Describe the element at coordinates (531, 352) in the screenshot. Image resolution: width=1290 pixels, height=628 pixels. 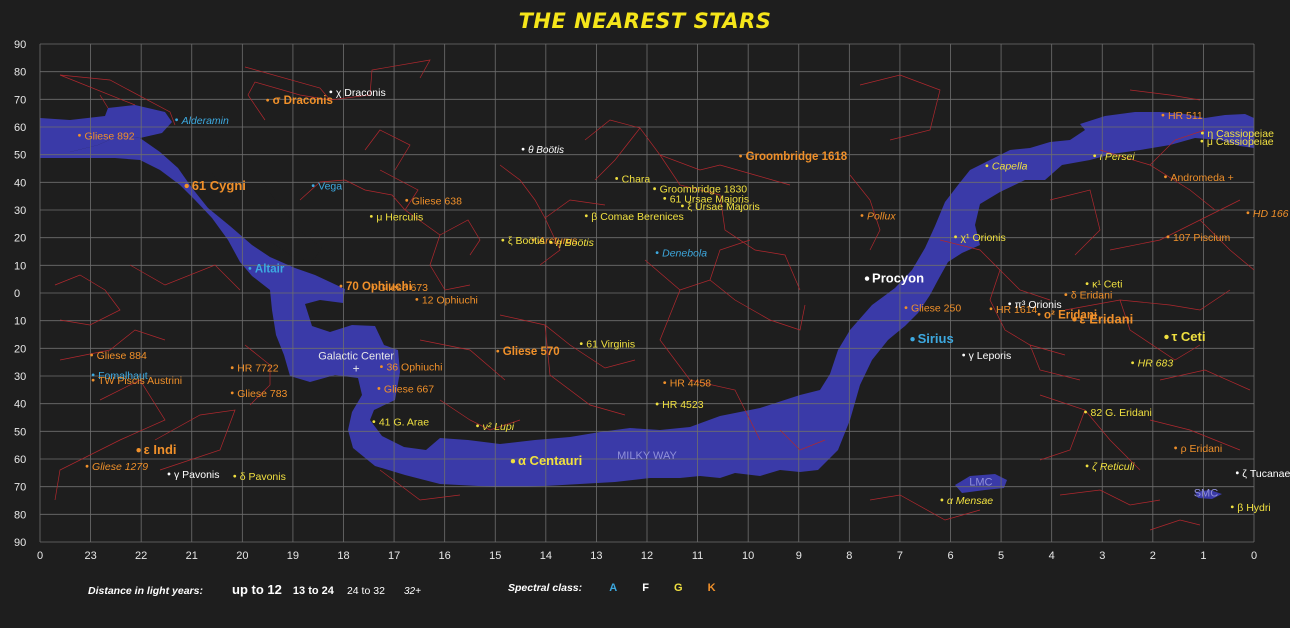
I see `star-label: Gliese 570` at that location.